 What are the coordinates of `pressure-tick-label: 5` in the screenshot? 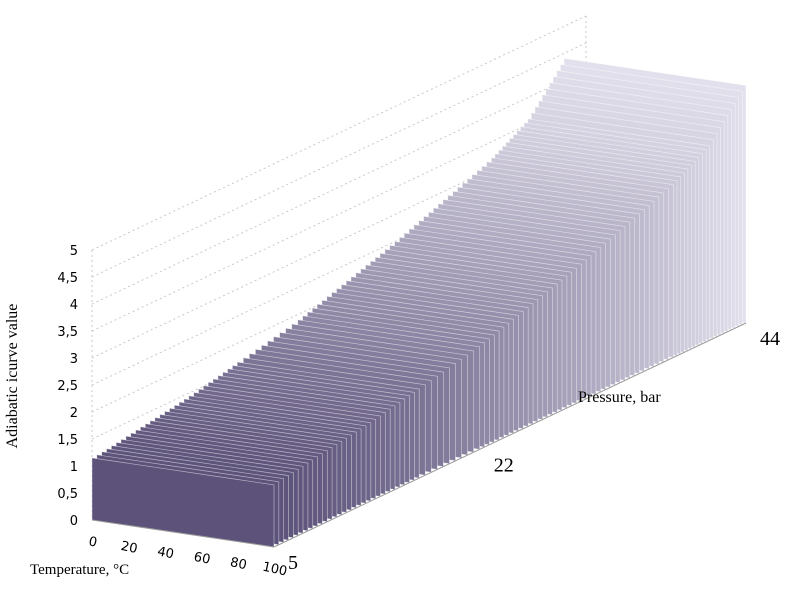 It's located at (293, 563).